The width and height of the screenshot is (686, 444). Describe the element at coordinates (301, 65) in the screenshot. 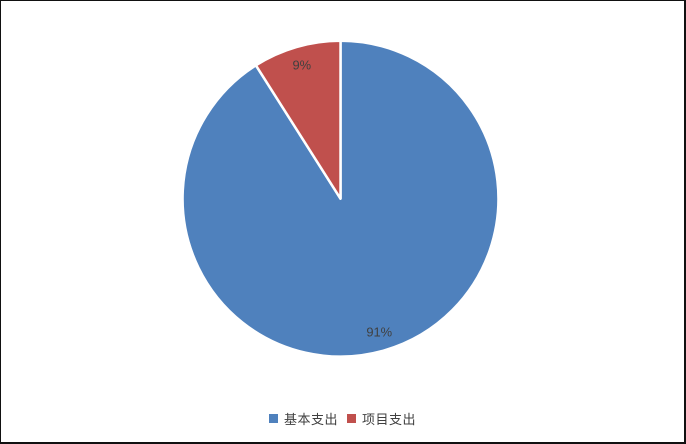

I see `slice-label-1: 9%` at that location.